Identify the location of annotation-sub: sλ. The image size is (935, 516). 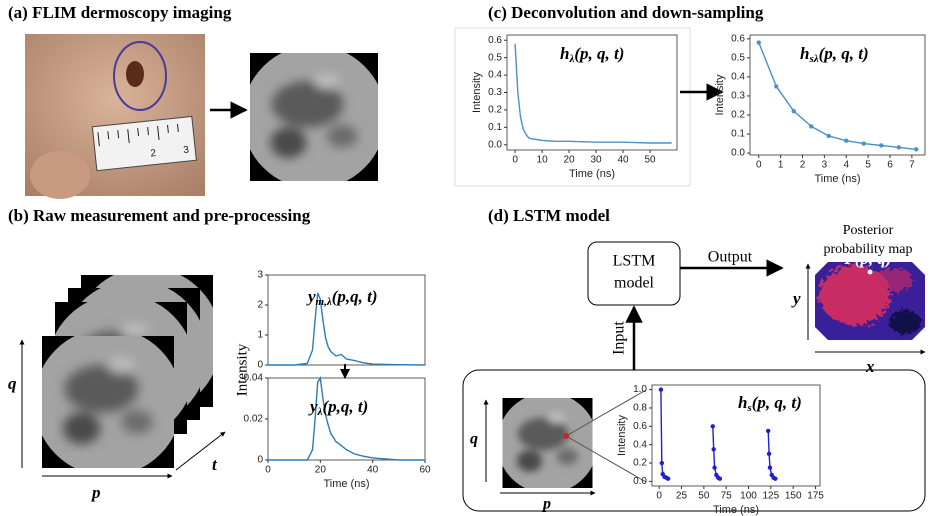
(813, 59).